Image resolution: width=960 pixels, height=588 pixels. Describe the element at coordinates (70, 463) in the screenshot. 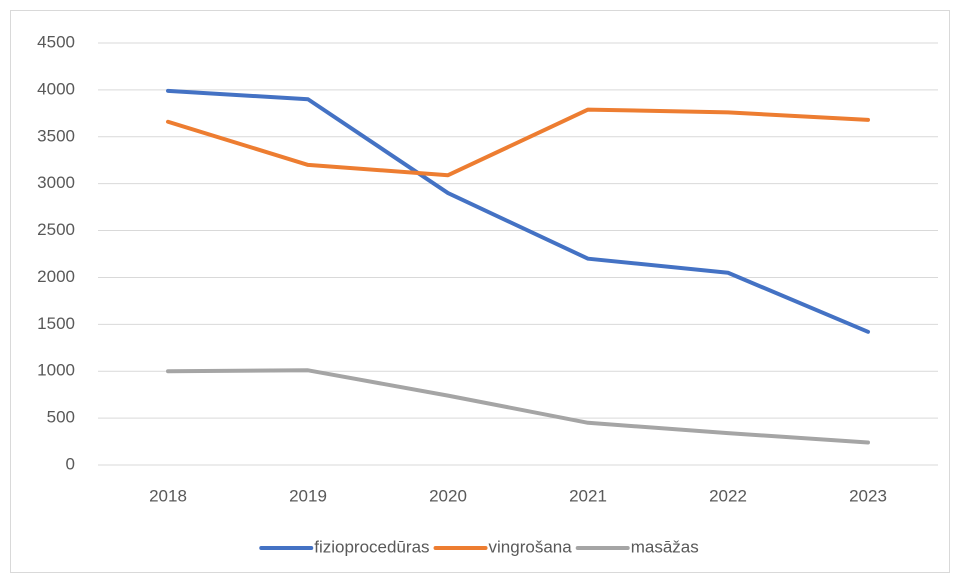

I see `y-tick-label: 0` at that location.